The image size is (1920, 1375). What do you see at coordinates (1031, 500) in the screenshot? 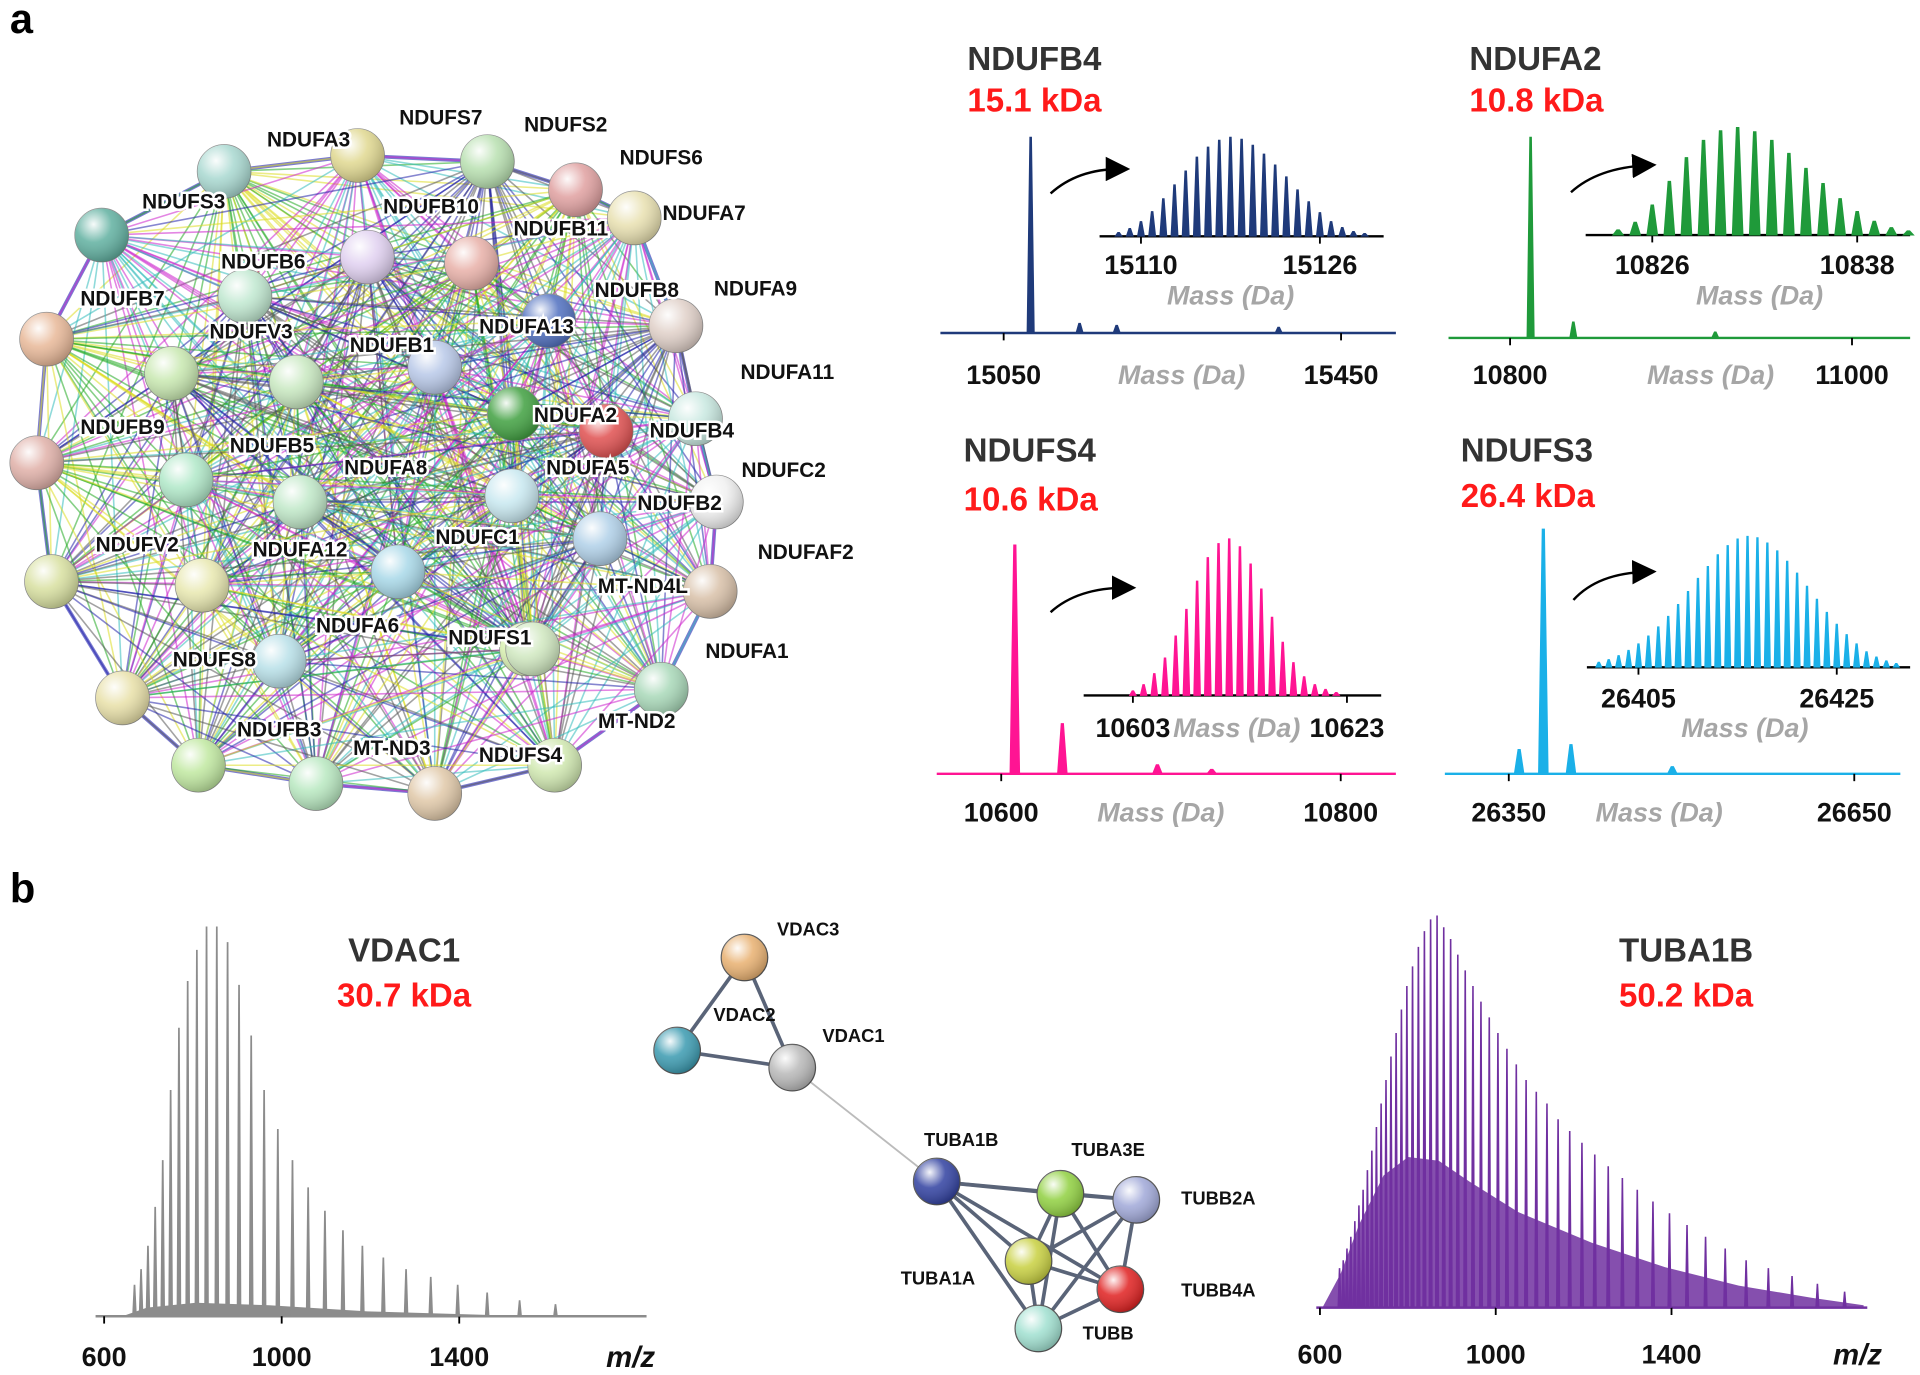
I see `mass-label: 10.6 kDa` at bounding box center [1031, 500].